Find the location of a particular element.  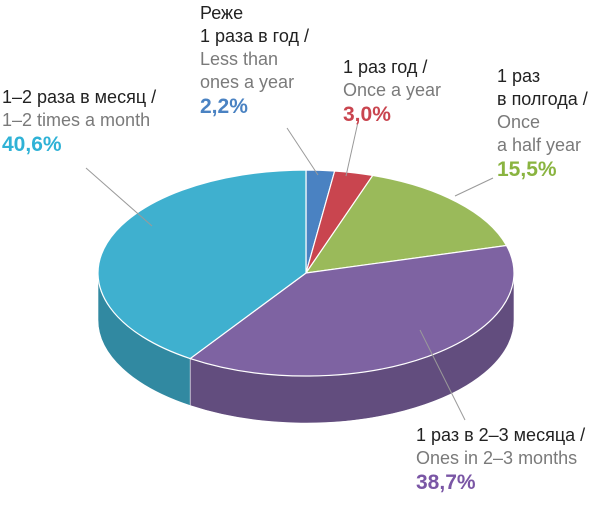

slice-label-en: a half year is located at coordinates (539, 145).